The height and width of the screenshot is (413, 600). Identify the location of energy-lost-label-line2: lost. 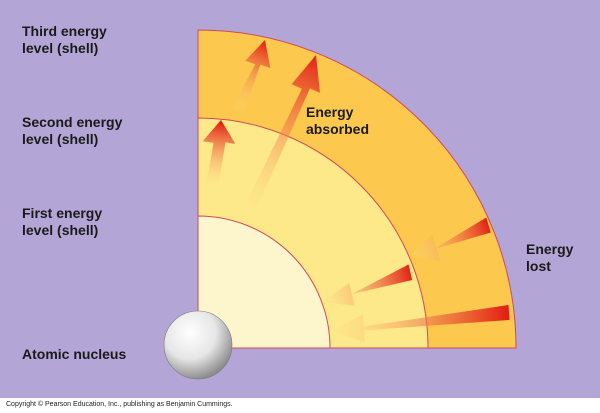
(538, 266).